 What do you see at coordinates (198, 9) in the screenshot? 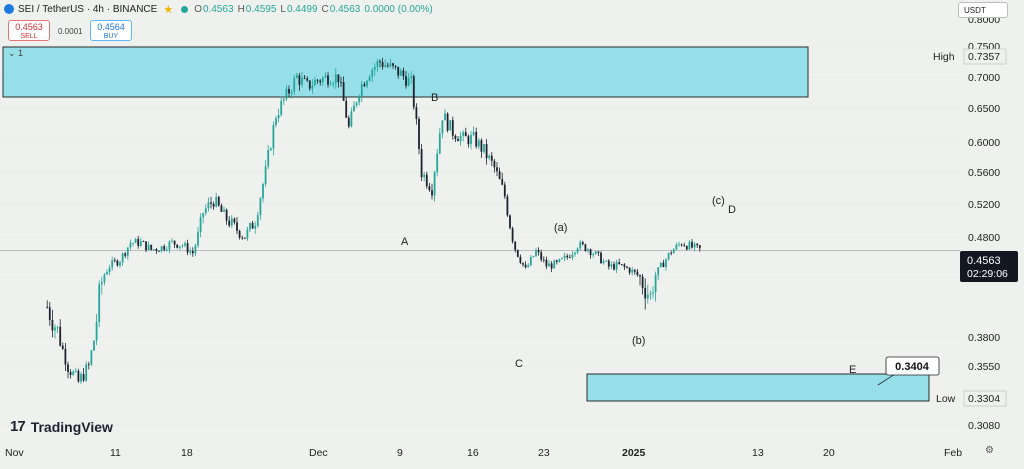
I see `open-label: O` at bounding box center [198, 9].